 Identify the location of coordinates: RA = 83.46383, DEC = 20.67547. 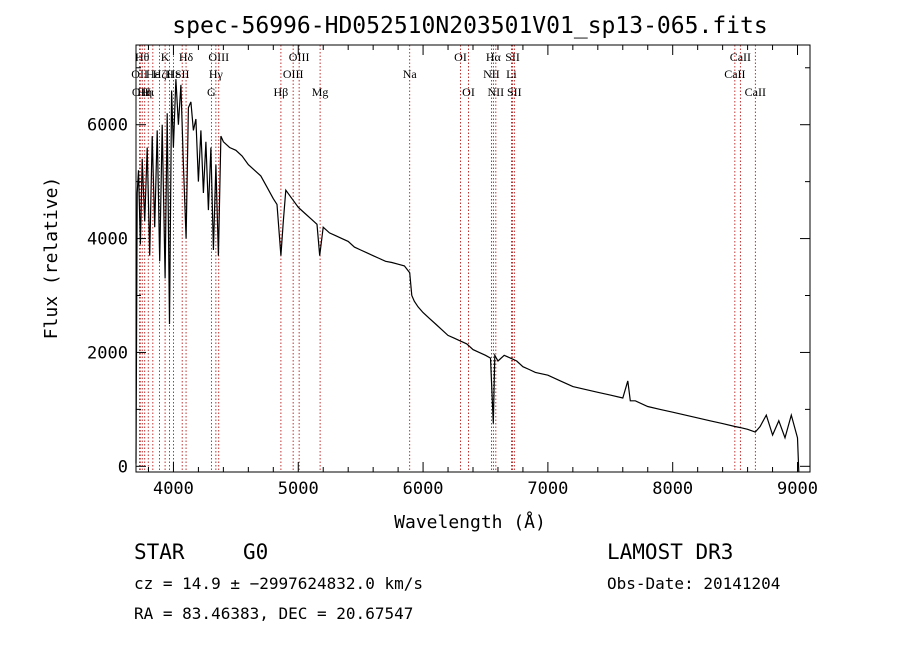
(273, 613).